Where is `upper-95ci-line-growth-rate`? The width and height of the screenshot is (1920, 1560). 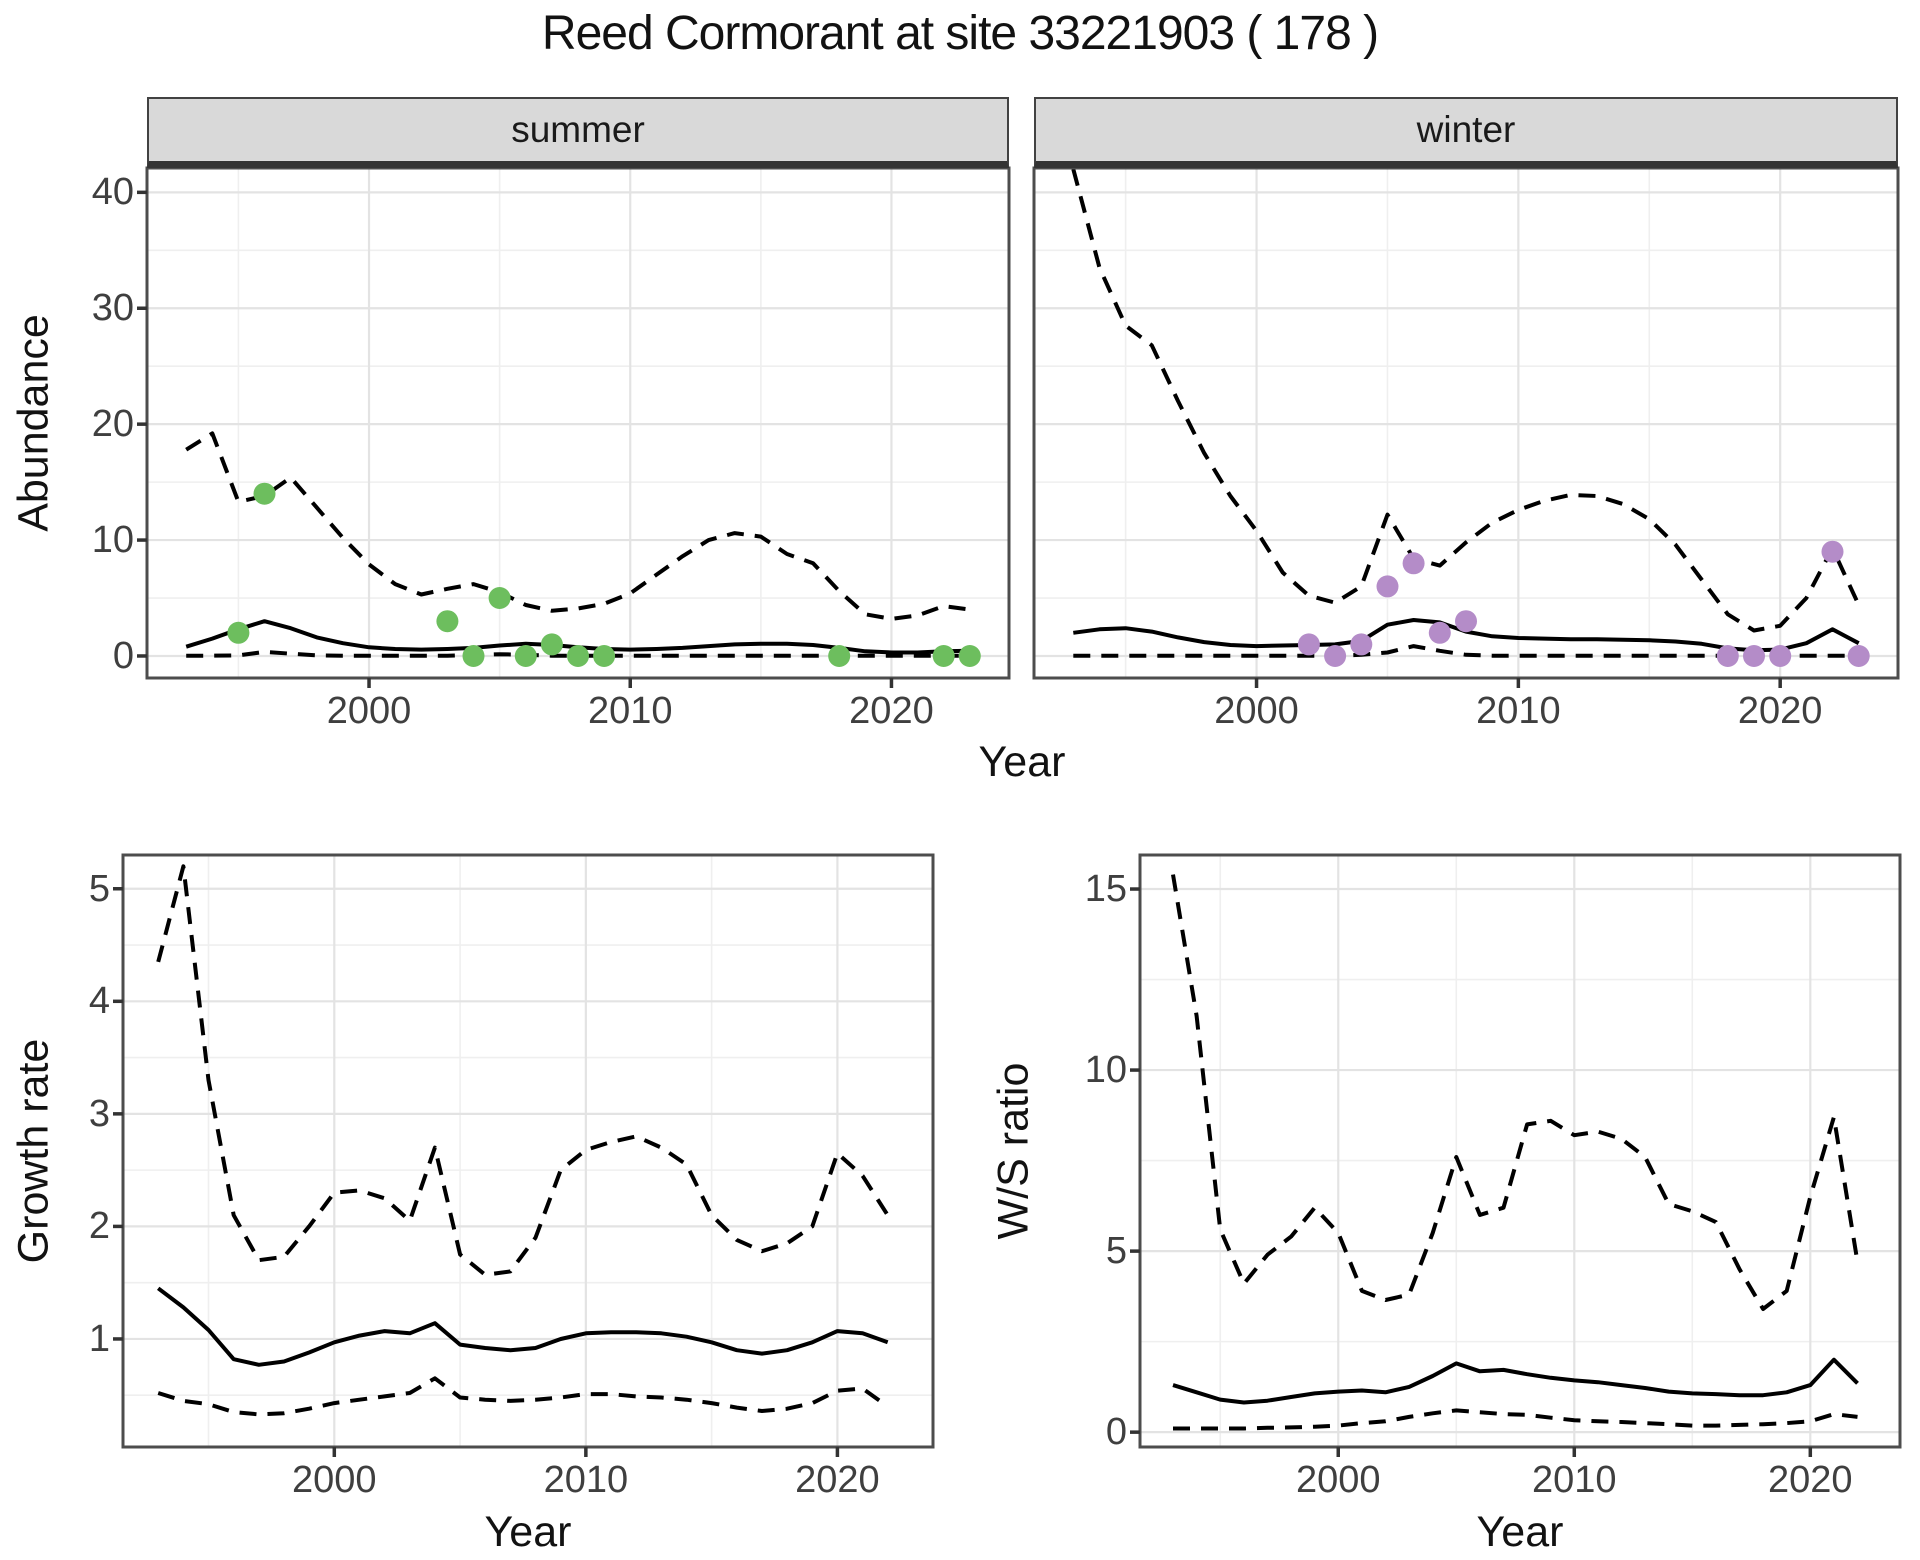 upper-95ci-line-growth-rate is located at coordinates (523, 1070).